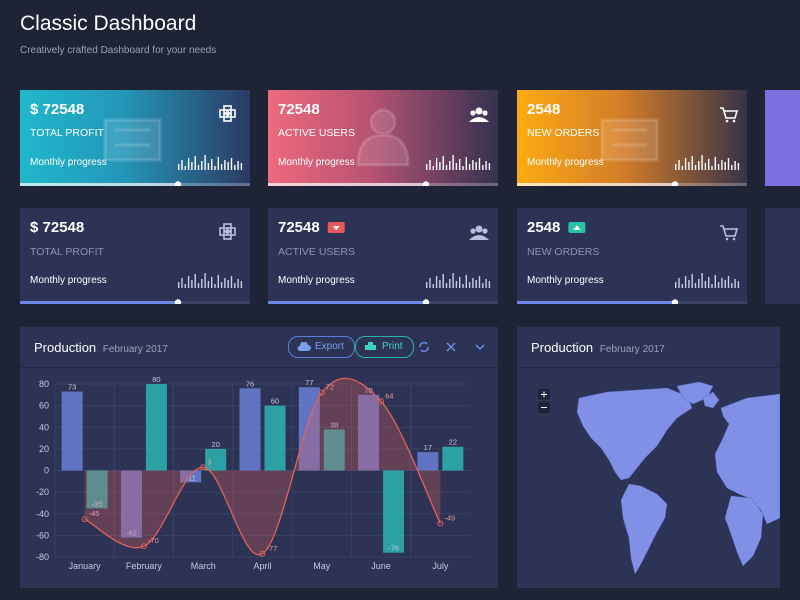  I want to click on map-panel: Production February 2017, so click(648, 457).